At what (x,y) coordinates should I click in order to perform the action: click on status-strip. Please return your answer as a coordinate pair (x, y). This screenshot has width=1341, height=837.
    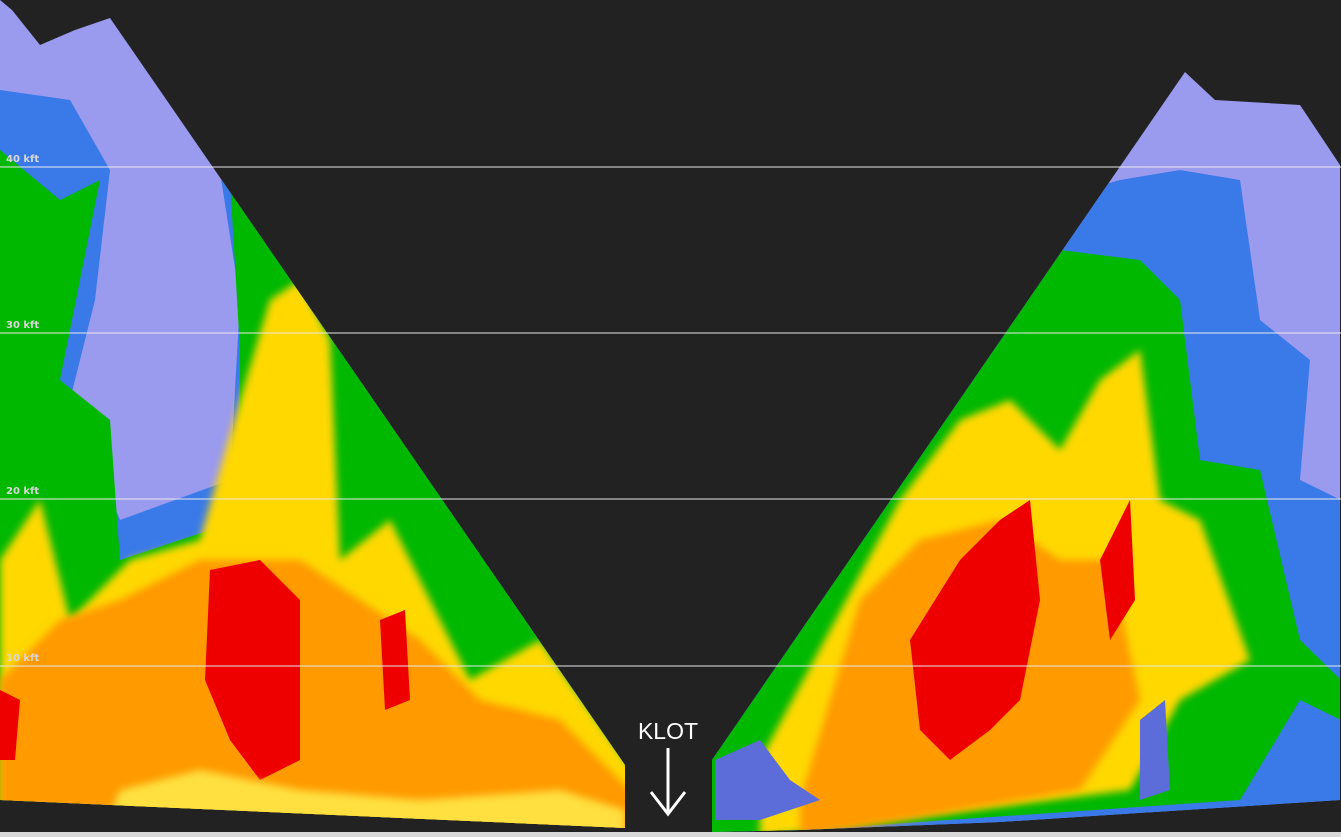
    Looking at the image, I should click on (670, 834).